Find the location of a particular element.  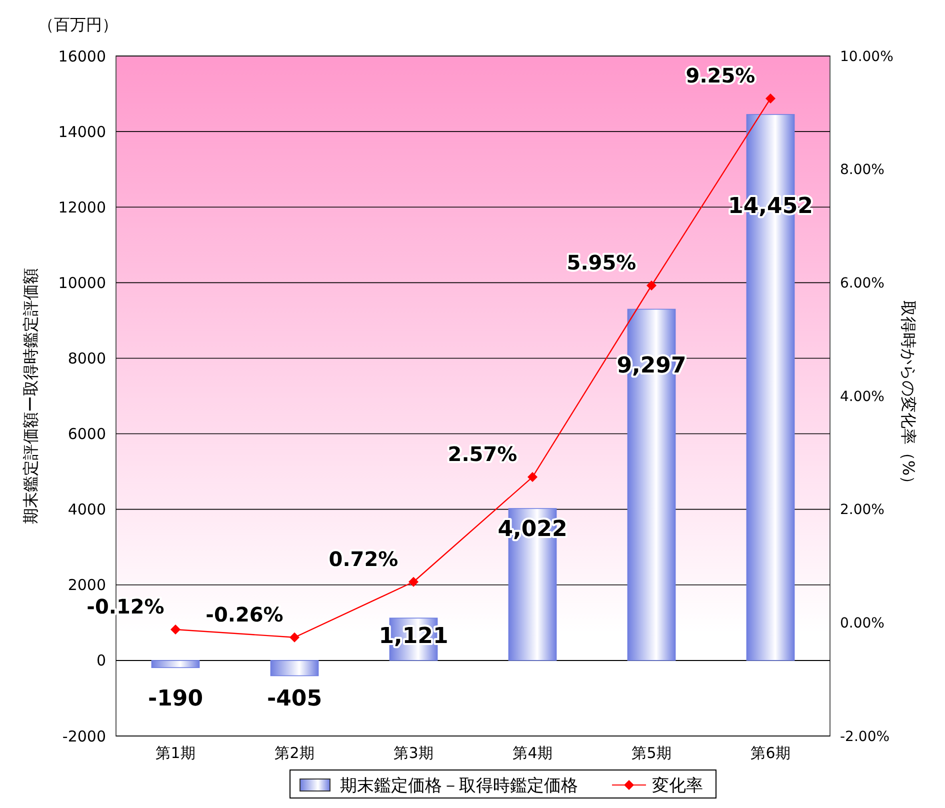

x-tick-label: 第6期 is located at coordinates (770, 753).